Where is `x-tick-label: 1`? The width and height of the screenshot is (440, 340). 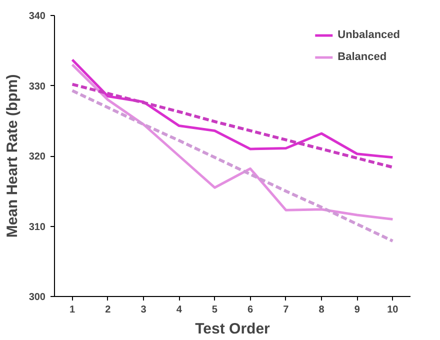
x-tick-label: 1 is located at coordinates (73, 310).